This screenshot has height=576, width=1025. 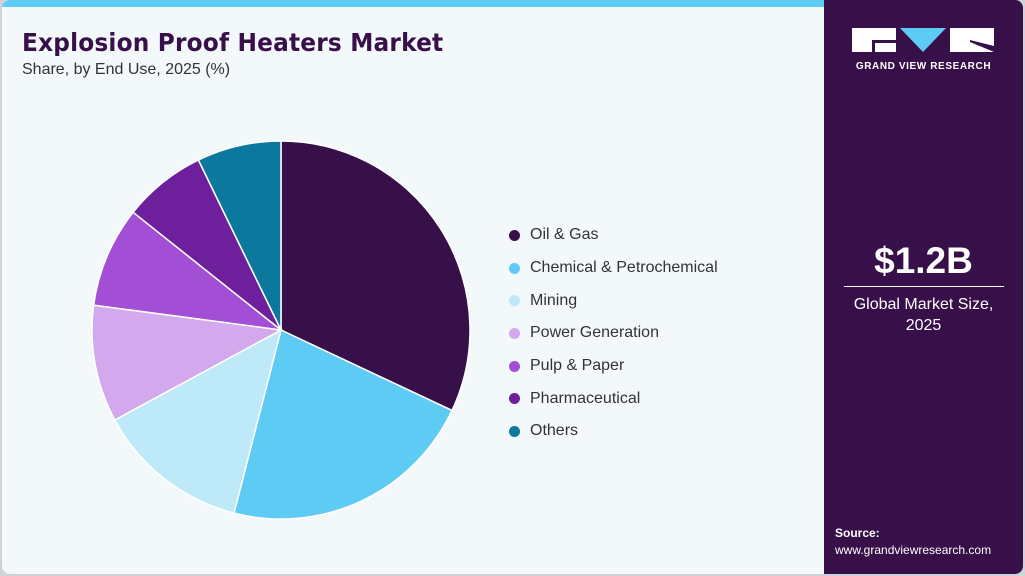 I want to click on legend-label: Pulp & Paper, so click(x=577, y=366).